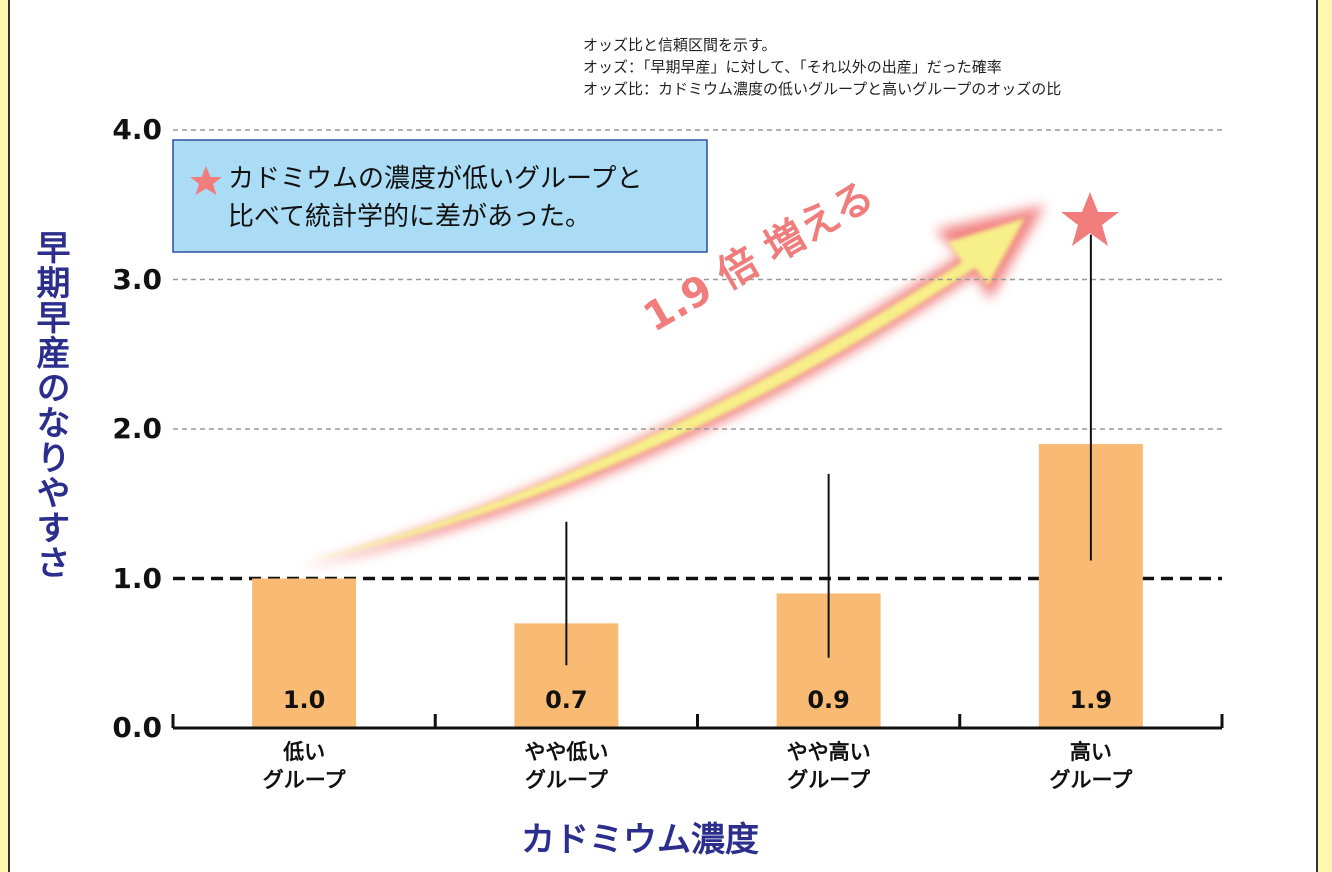 This screenshot has height=872, width=1332. Describe the element at coordinates (50, 405) in the screenshot. I see `y-axis-title: 早期早産のなりやすさ` at that location.